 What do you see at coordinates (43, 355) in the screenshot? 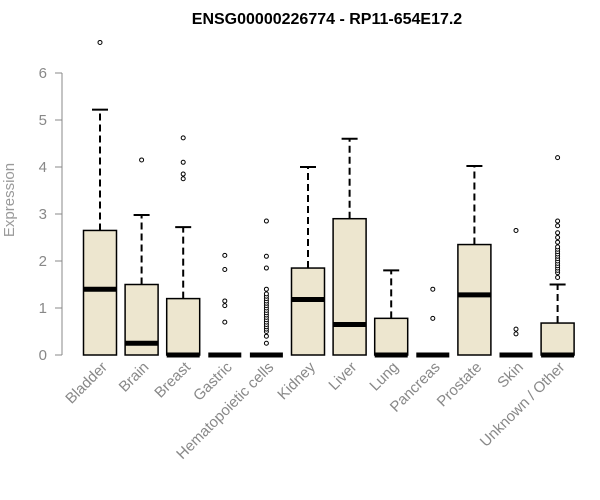
I see `y-tick-label: 0` at bounding box center [43, 355].